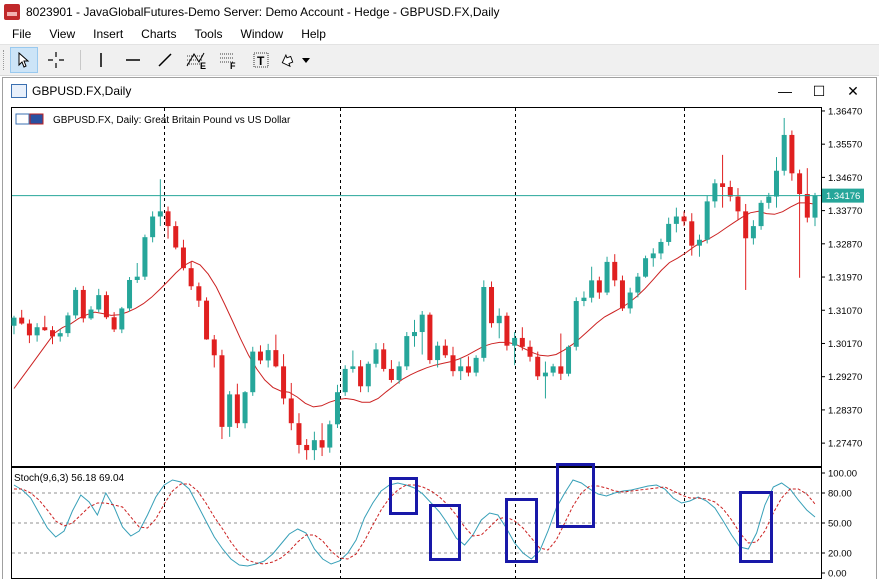 The height and width of the screenshot is (579, 879). I want to click on trend-line-icon, so click(165, 60).